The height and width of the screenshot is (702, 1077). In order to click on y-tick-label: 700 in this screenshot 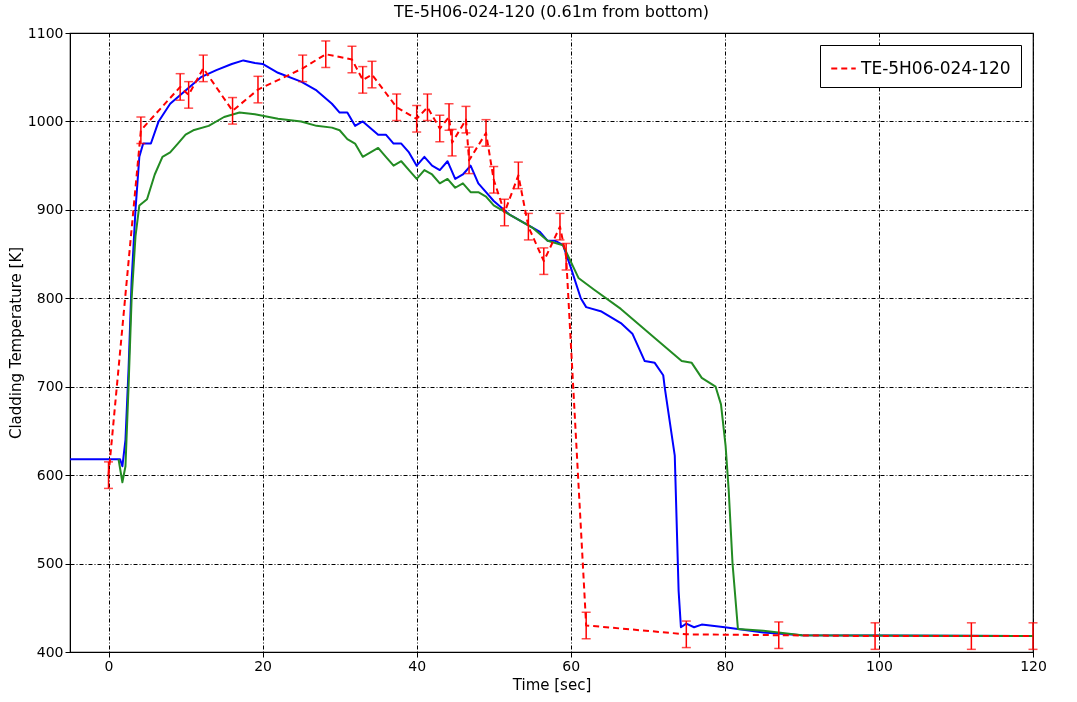, I will do `click(50, 386)`.